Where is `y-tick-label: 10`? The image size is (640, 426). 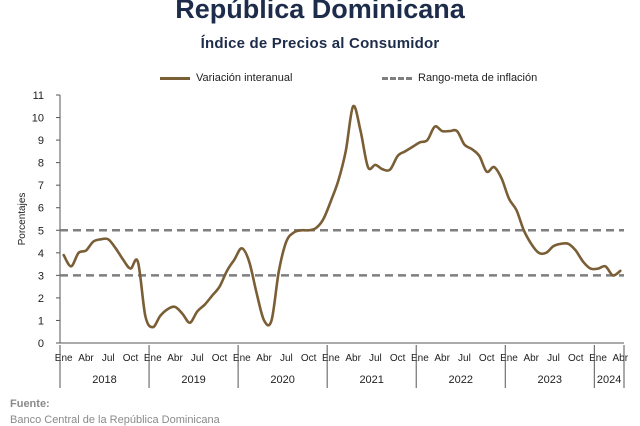 y-tick-label: 10 is located at coordinates (38, 119).